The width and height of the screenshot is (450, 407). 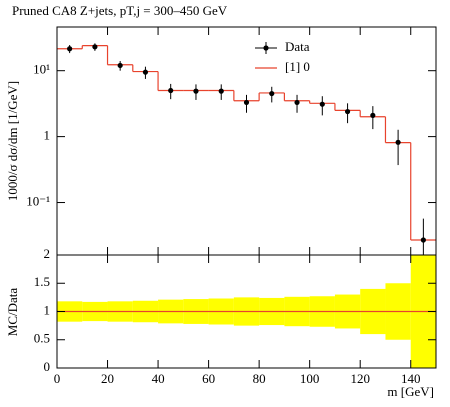 I want to click on x-tick-label: 120, so click(x=360, y=378).